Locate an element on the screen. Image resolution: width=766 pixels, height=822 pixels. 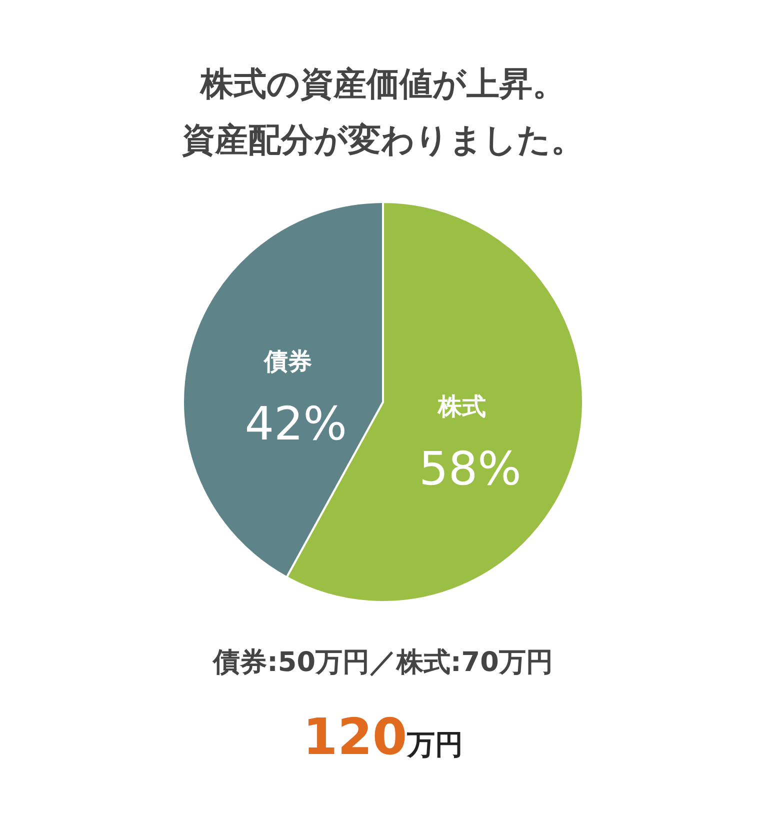
slice-label: 株式 is located at coordinates (461, 406).